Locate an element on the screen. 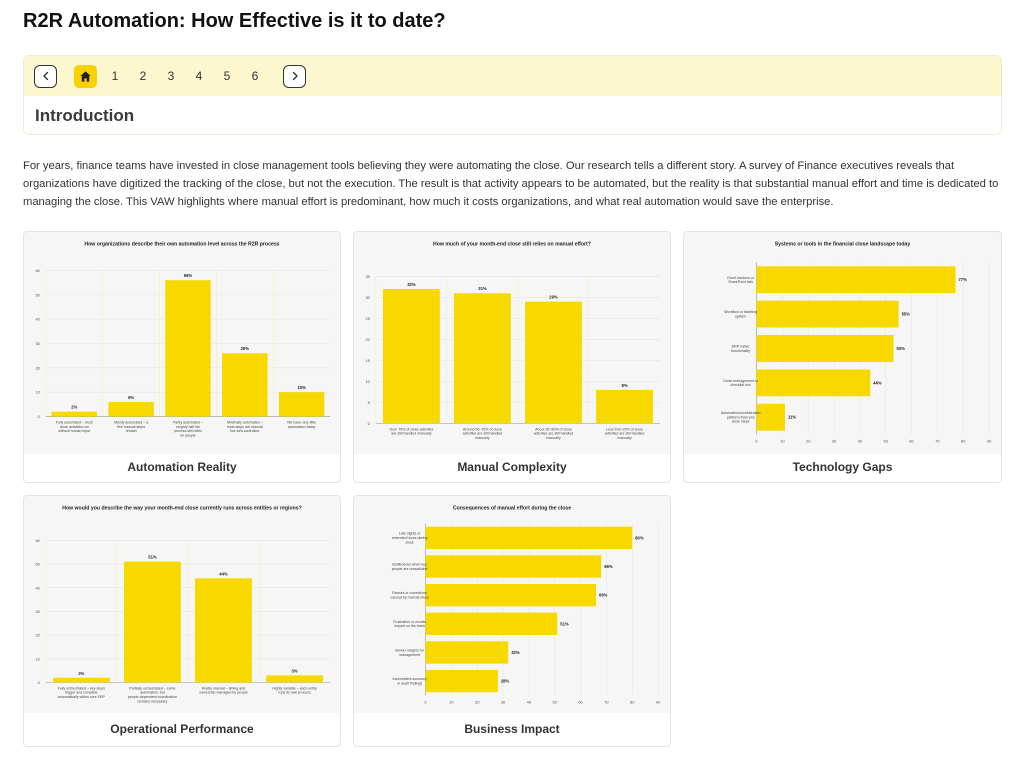 The width and height of the screenshot is (1024, 761). next-button is located at coordinates (294, 76).